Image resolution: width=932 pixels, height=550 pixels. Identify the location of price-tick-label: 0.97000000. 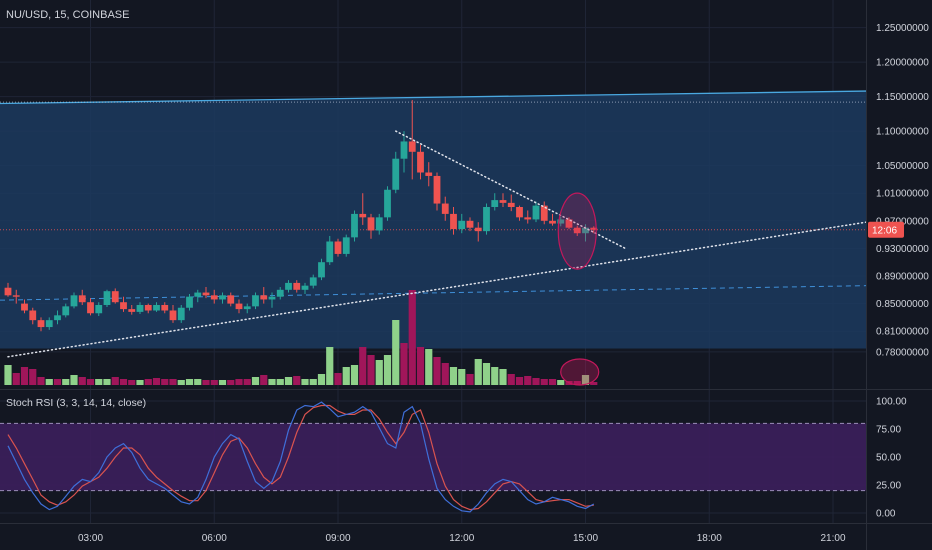
(902, 221).